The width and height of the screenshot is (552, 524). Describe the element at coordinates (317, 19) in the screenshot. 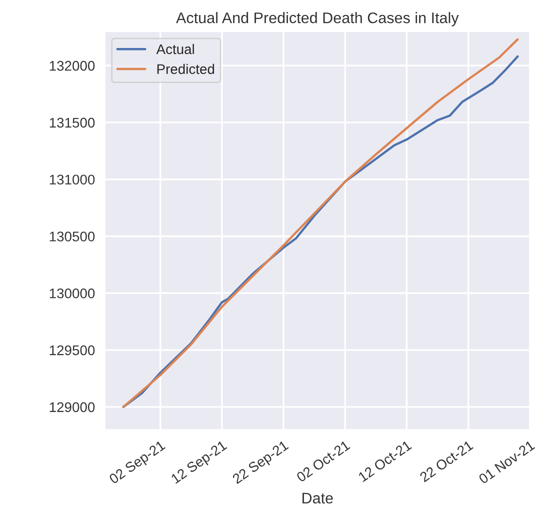

I see `chart-title: Actual And Predicted Death Cases in Italy` at that location.